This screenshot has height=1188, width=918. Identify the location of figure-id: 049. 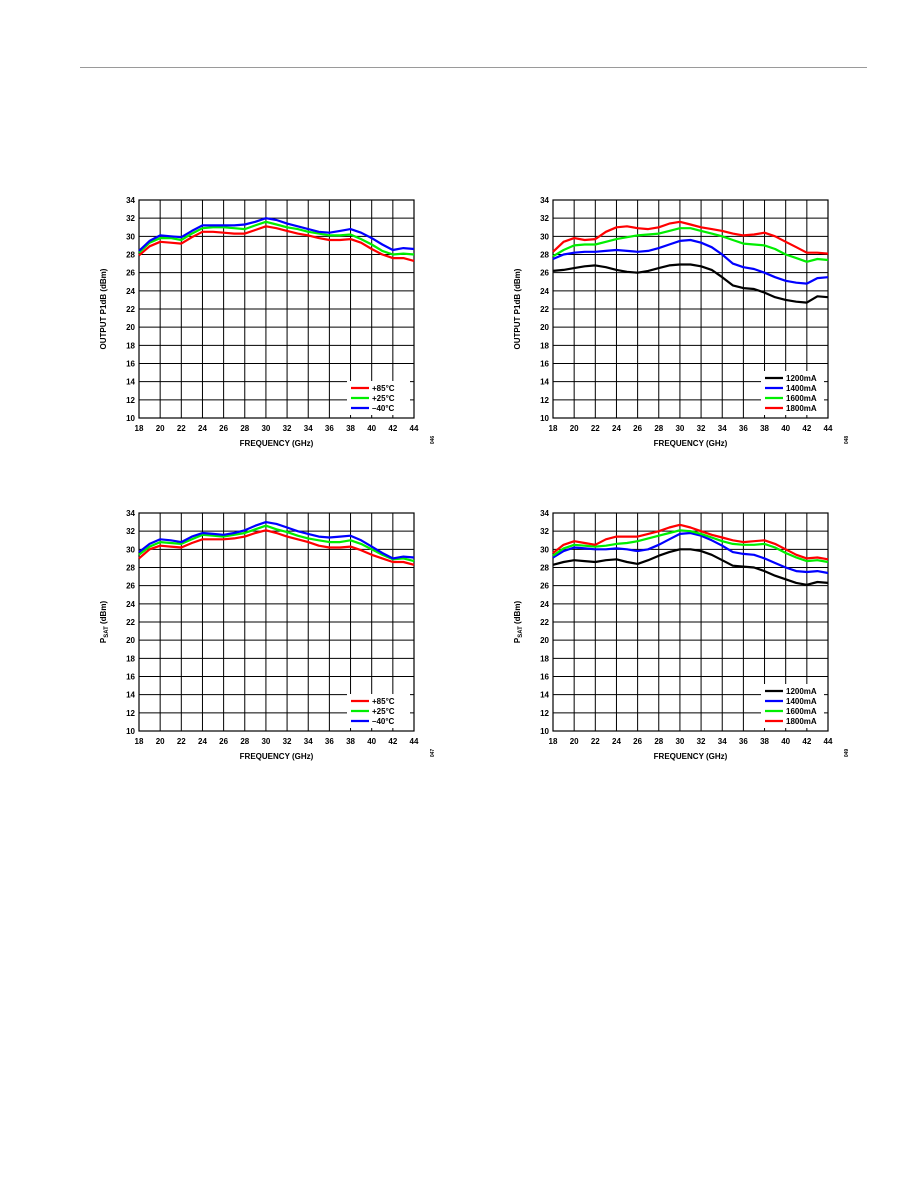
(847, 753).